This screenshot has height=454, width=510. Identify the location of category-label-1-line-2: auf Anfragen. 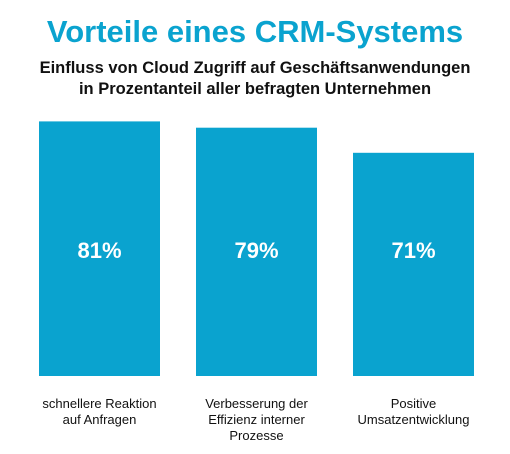
(99, 419).